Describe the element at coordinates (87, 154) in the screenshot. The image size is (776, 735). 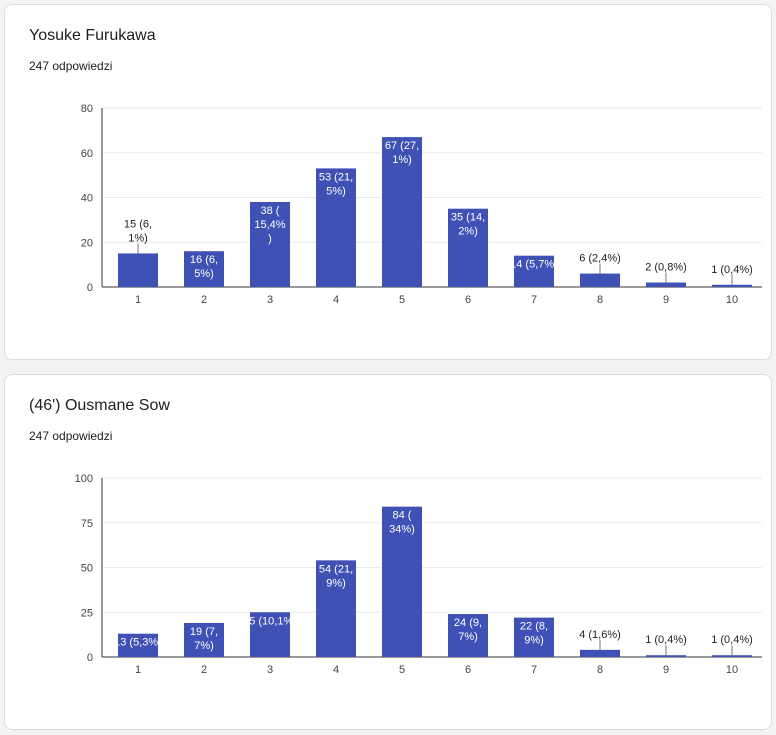
I see `y-tick-label: 60` at that location.